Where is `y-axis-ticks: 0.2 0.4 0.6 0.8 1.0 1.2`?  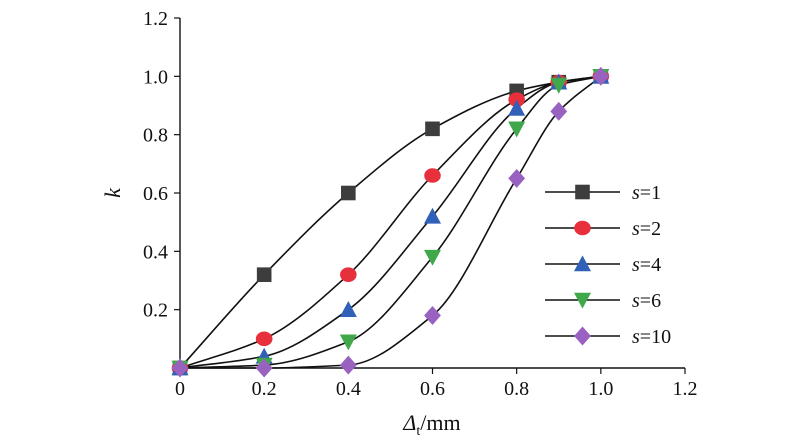
y-axis-ticks: 0.2 0.4 0.6 0.8 1.0 1.2 is located at coordinates (161, 165).